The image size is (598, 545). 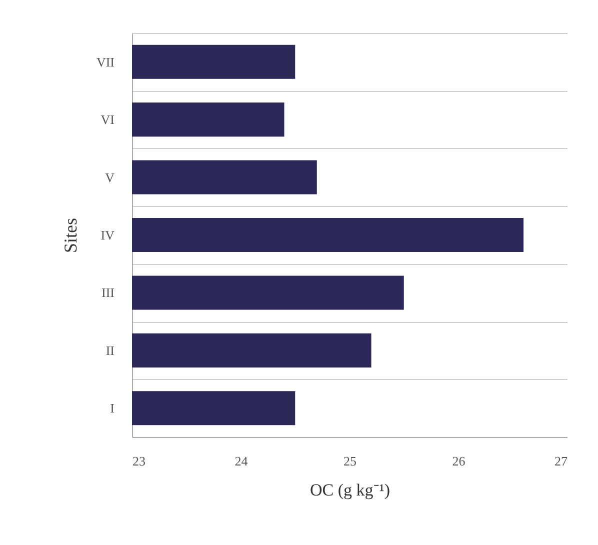 I want to click on x-axis-title: OC (g kg⁻¹), so click(x=350, y=490).